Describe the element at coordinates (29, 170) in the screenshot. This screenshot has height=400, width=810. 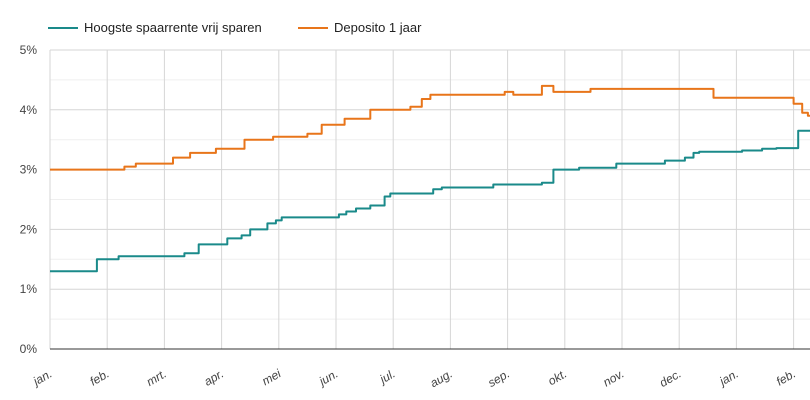
I see `y-tick-label: 3%` at that location.